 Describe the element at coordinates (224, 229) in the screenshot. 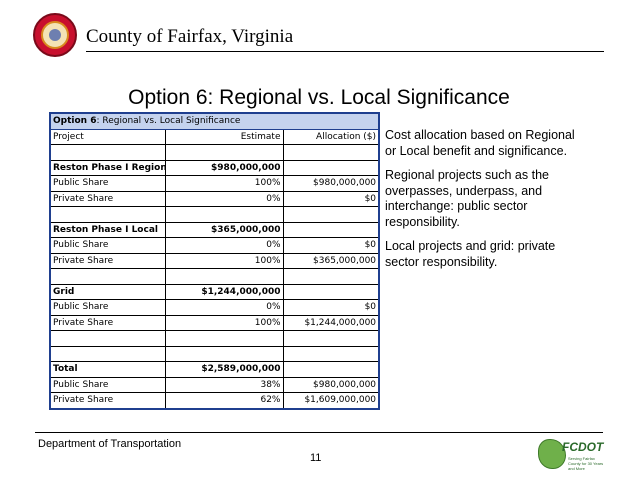

I see `table-cell-estimate: $365,000,000` at that location.